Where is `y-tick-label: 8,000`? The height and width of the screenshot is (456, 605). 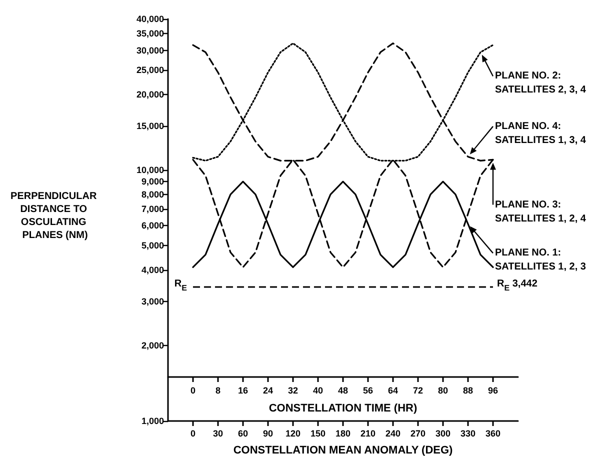 y-tick-label: 8,000 is located at coordinates (152, 194).